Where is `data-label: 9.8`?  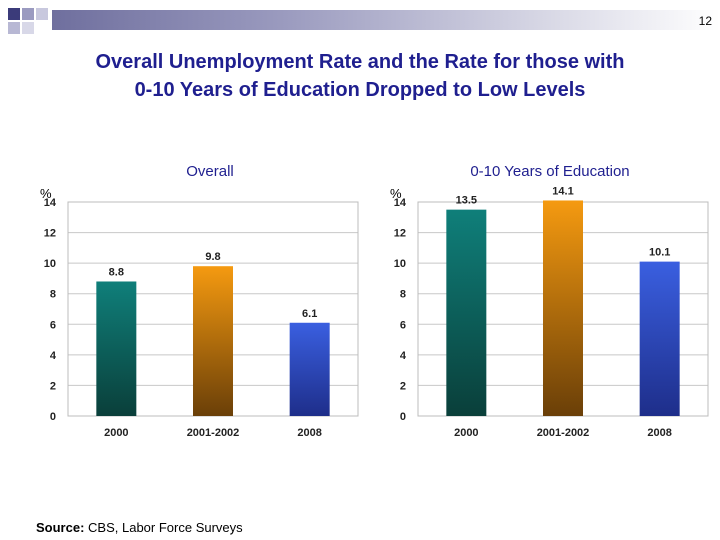 data-label: 9.8 is located at coordinates (212, 257).